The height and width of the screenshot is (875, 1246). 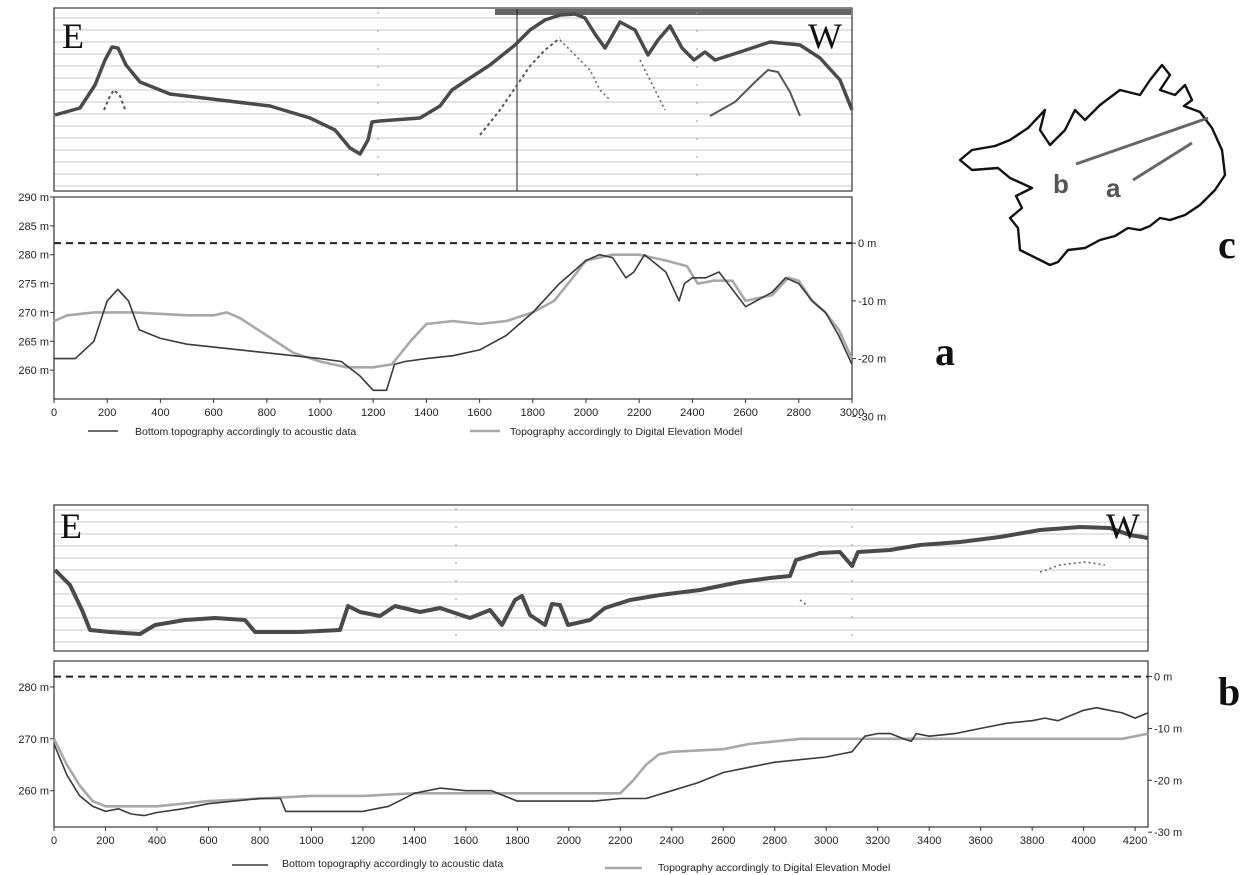 What do you see at coordinates (826, 841) in the screenshot?
I see `b-xtick-label: 3000` at bounding box center [826, 841].